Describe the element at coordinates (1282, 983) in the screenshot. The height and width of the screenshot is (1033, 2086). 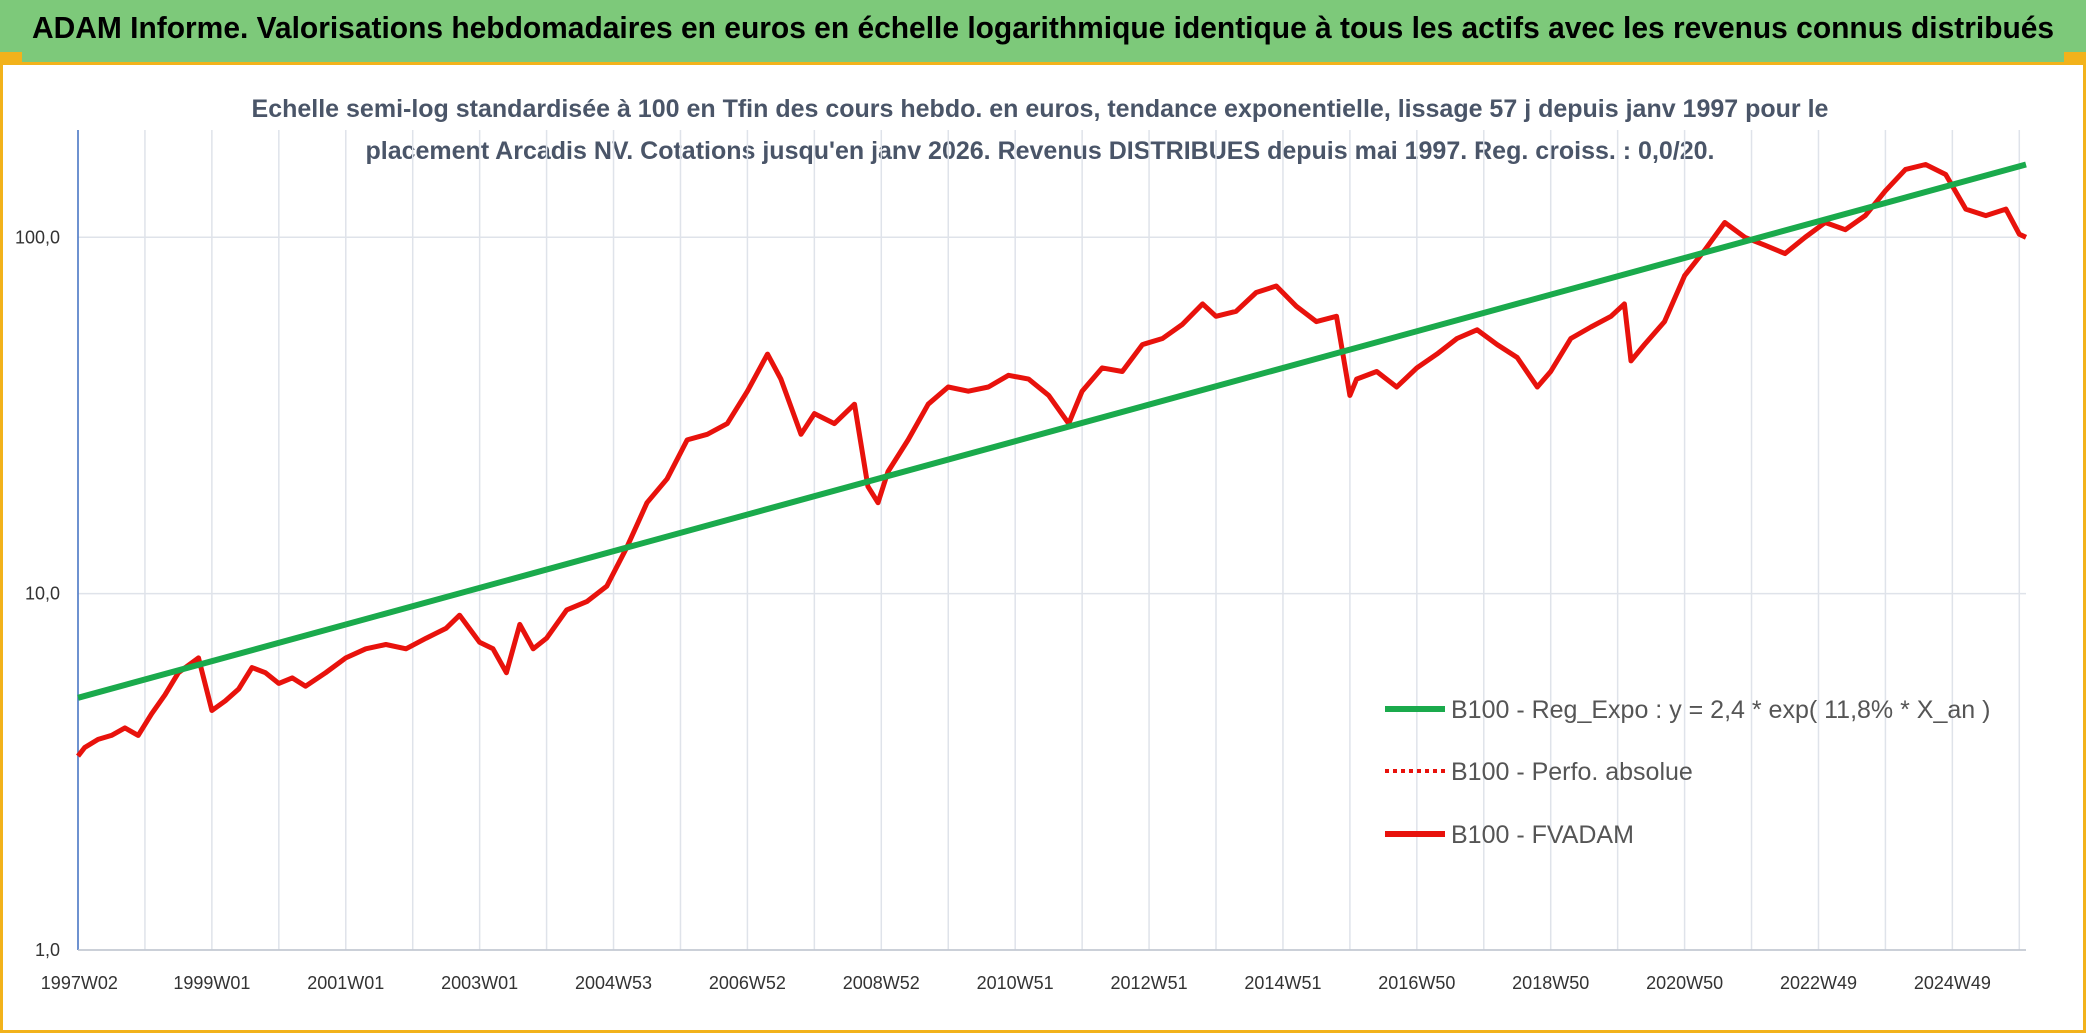
I see `x-tick-label: 2014W51` at that location.